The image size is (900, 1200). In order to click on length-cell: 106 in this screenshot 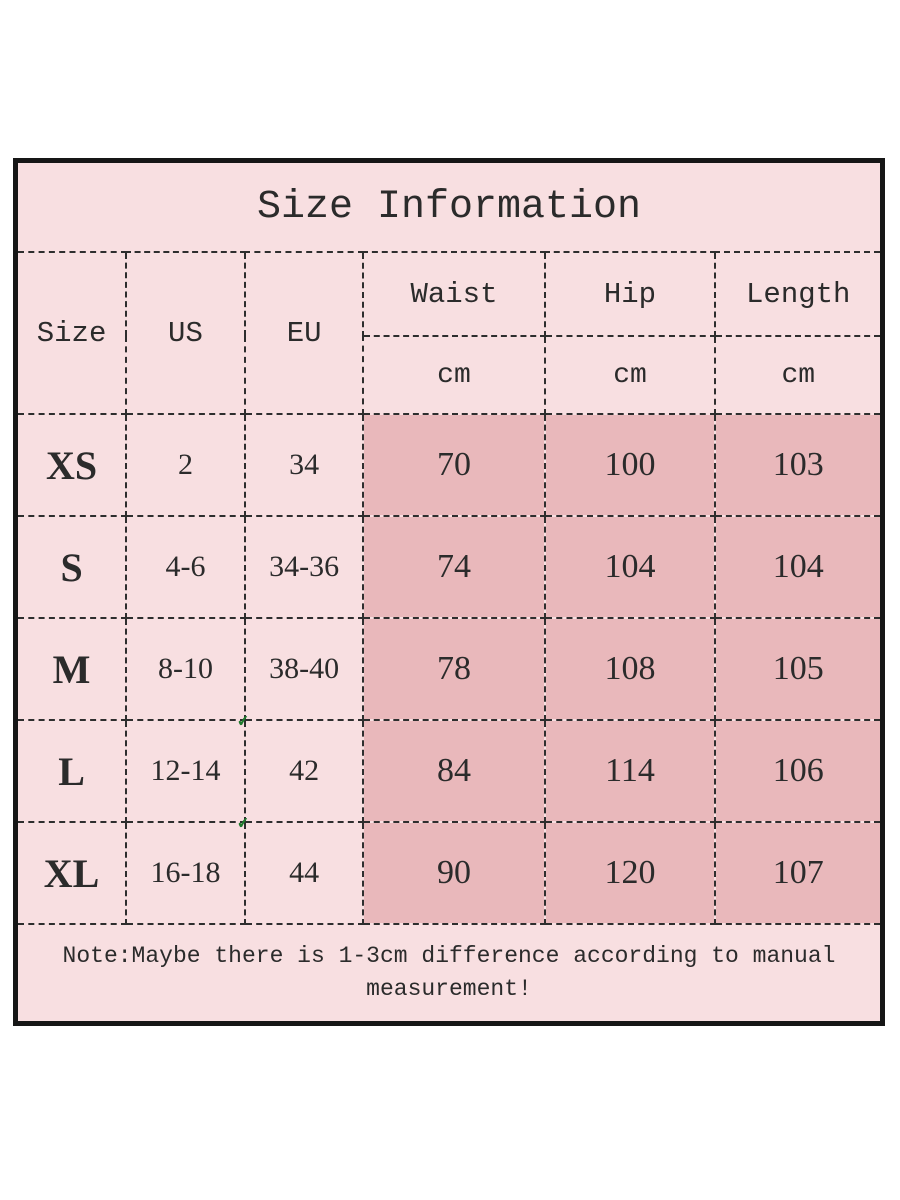, I will do `click(799, 771)`.